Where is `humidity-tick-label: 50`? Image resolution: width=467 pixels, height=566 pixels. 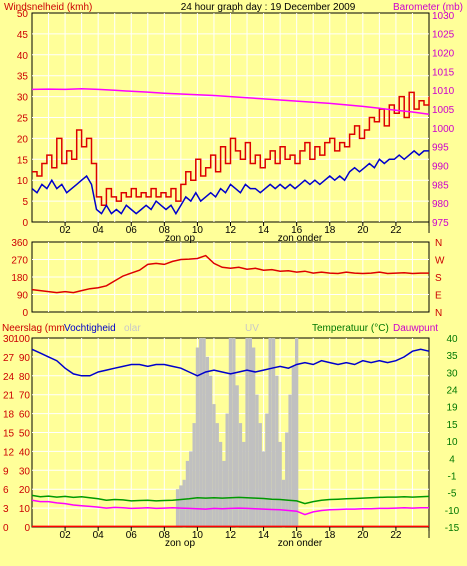 humidity-tick-label: 50 is located at coordinates (25, 434).